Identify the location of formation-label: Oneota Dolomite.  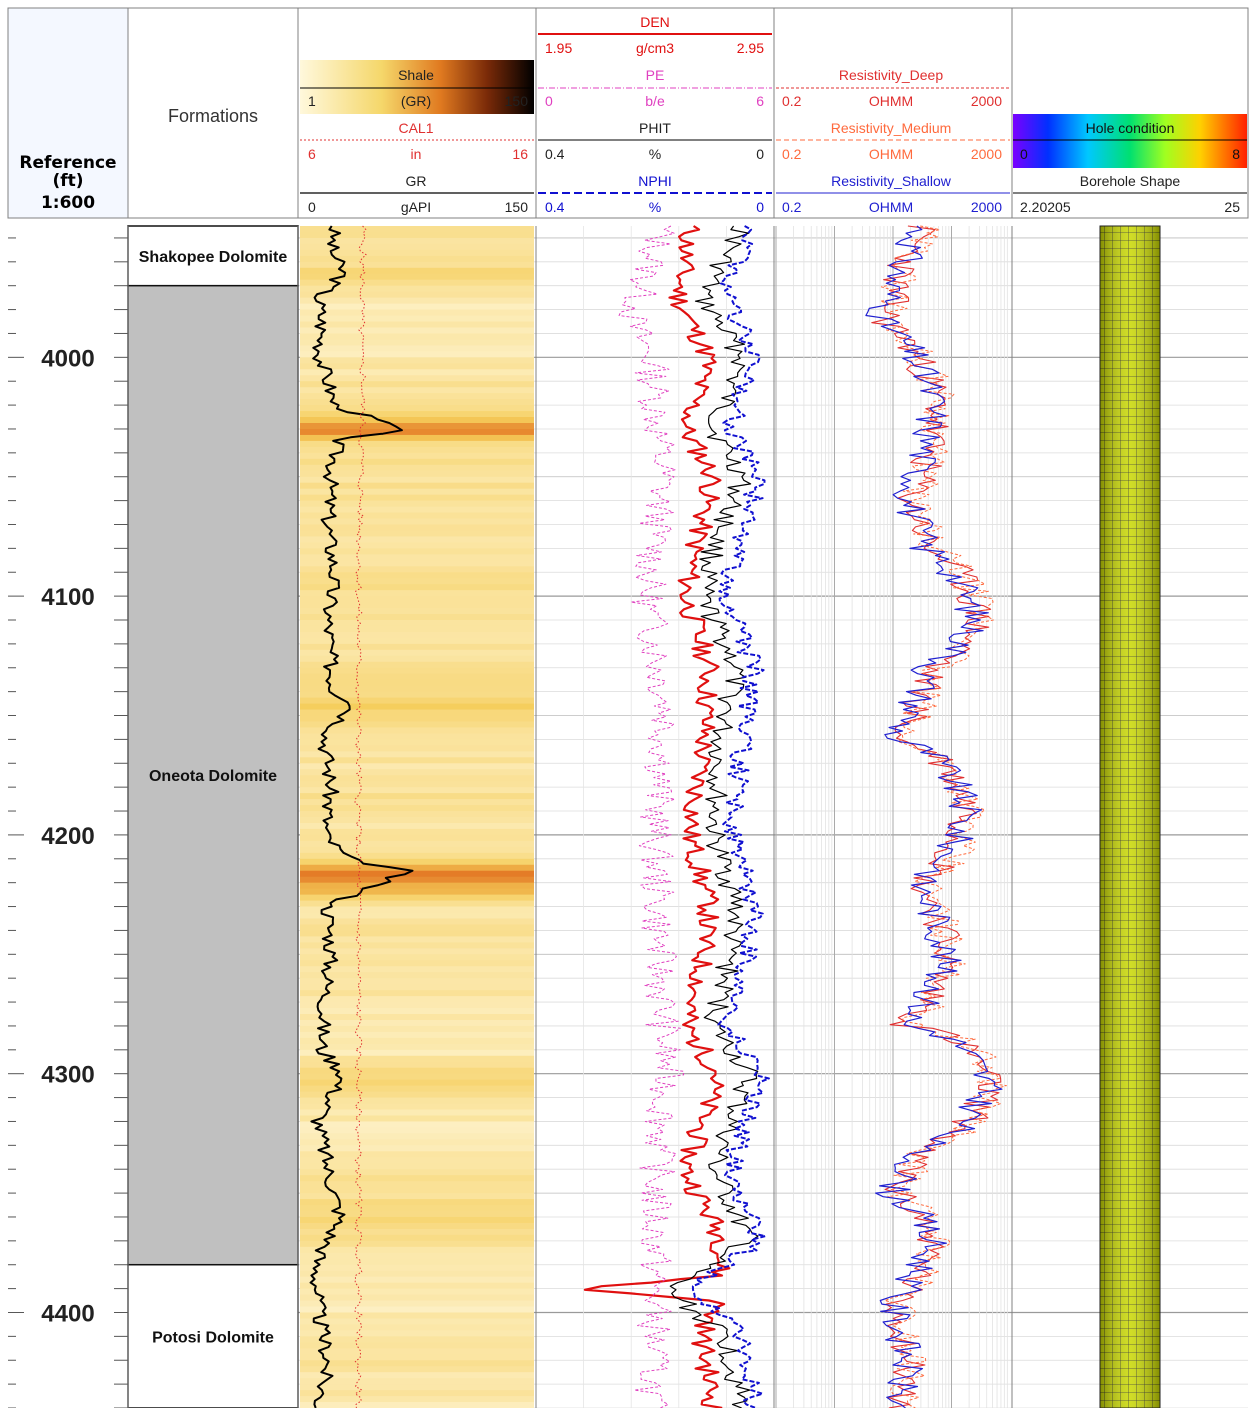
(213, 776).